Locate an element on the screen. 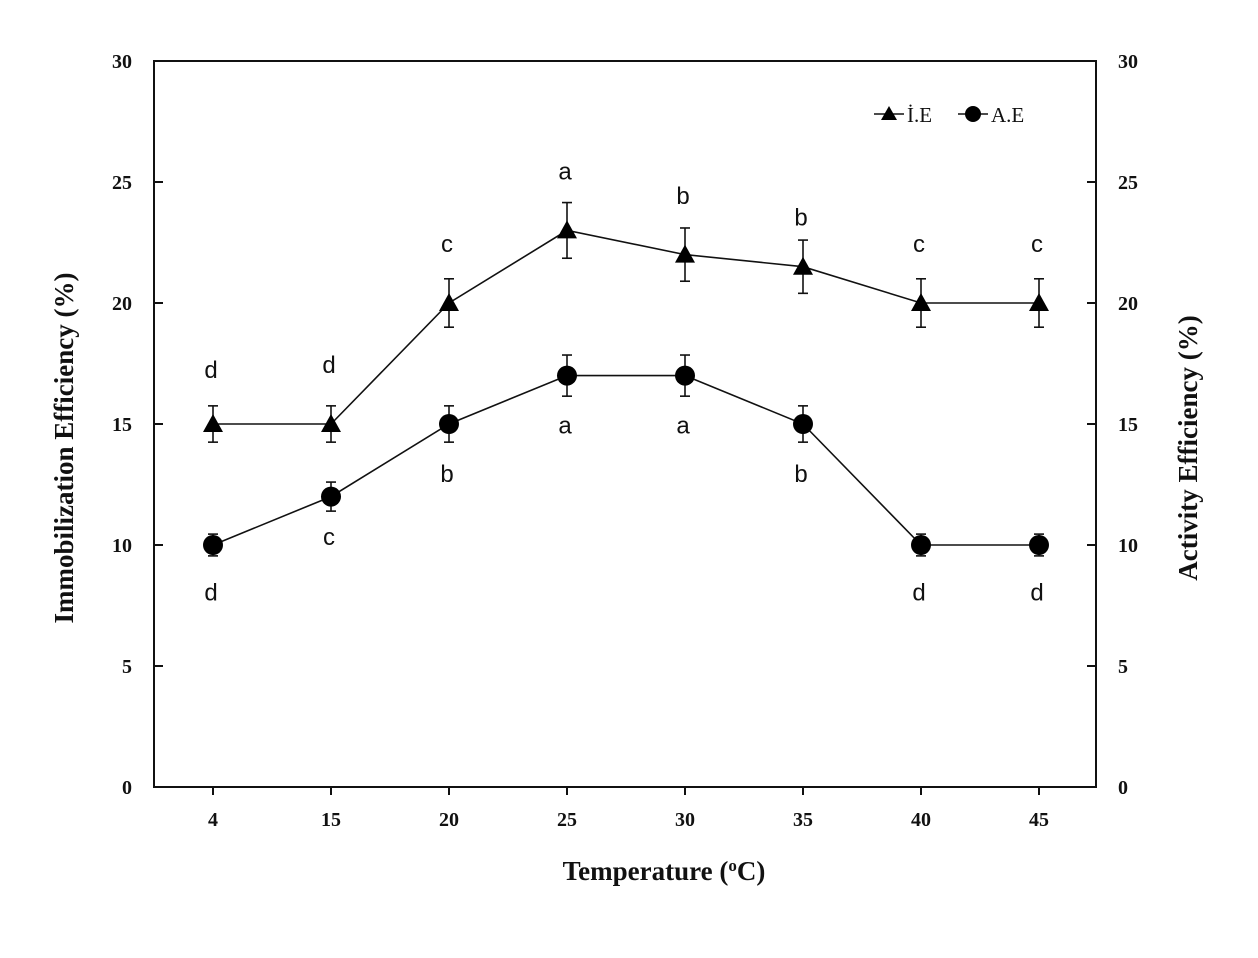  legend-item-ie: İ.E is located at coordinates (903, 115).